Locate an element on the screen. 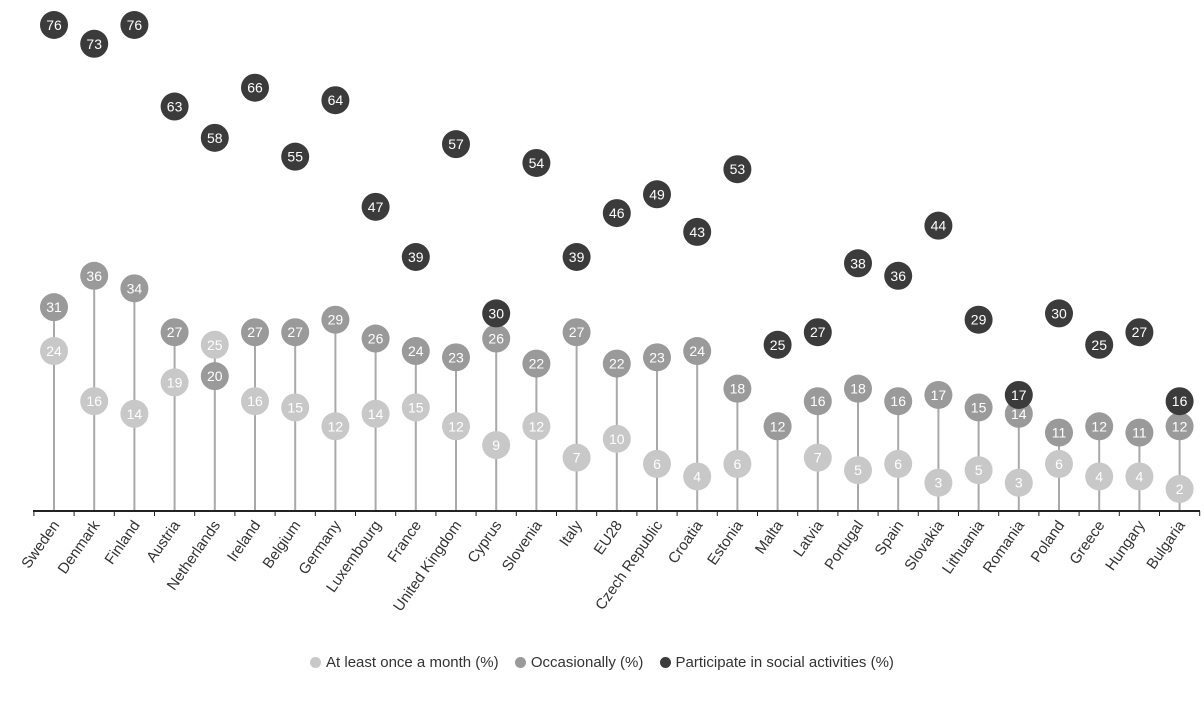 The image size is (1204, 706). data-label-social: 63 is located at coordinates (175, 107).